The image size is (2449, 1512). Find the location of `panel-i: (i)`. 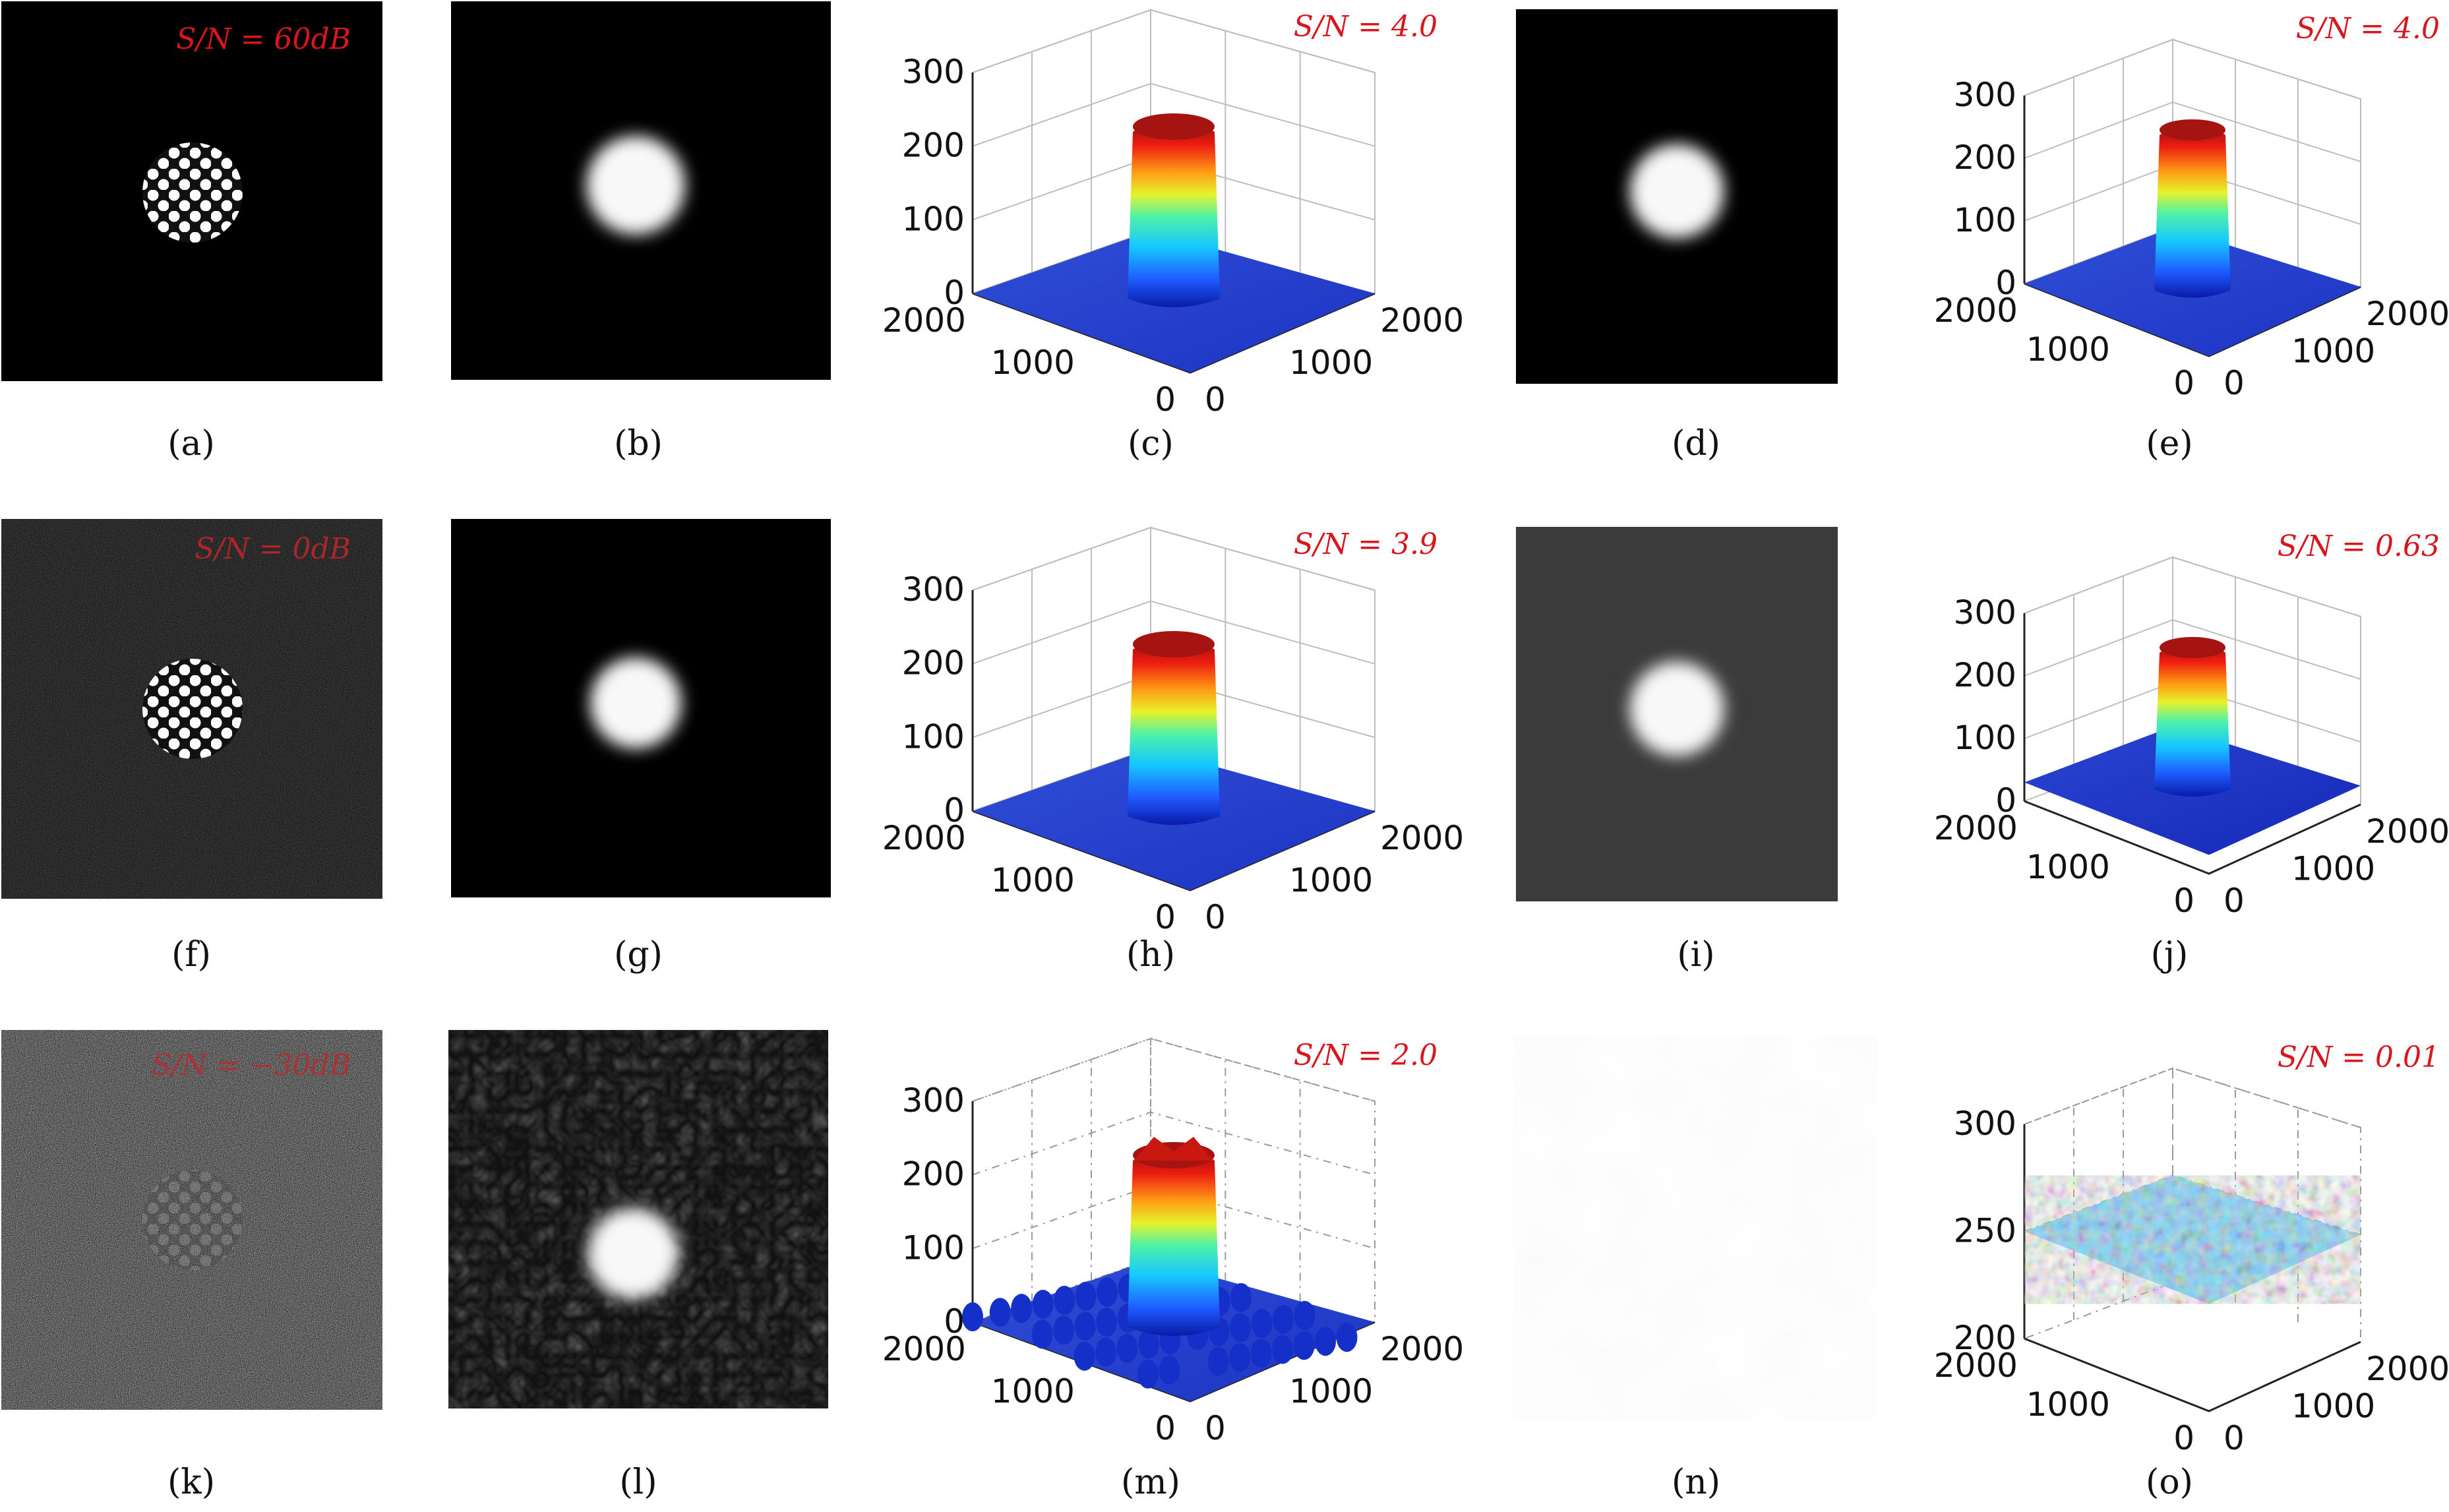

panel-i: (i) is located at coordinates (1677, 751).